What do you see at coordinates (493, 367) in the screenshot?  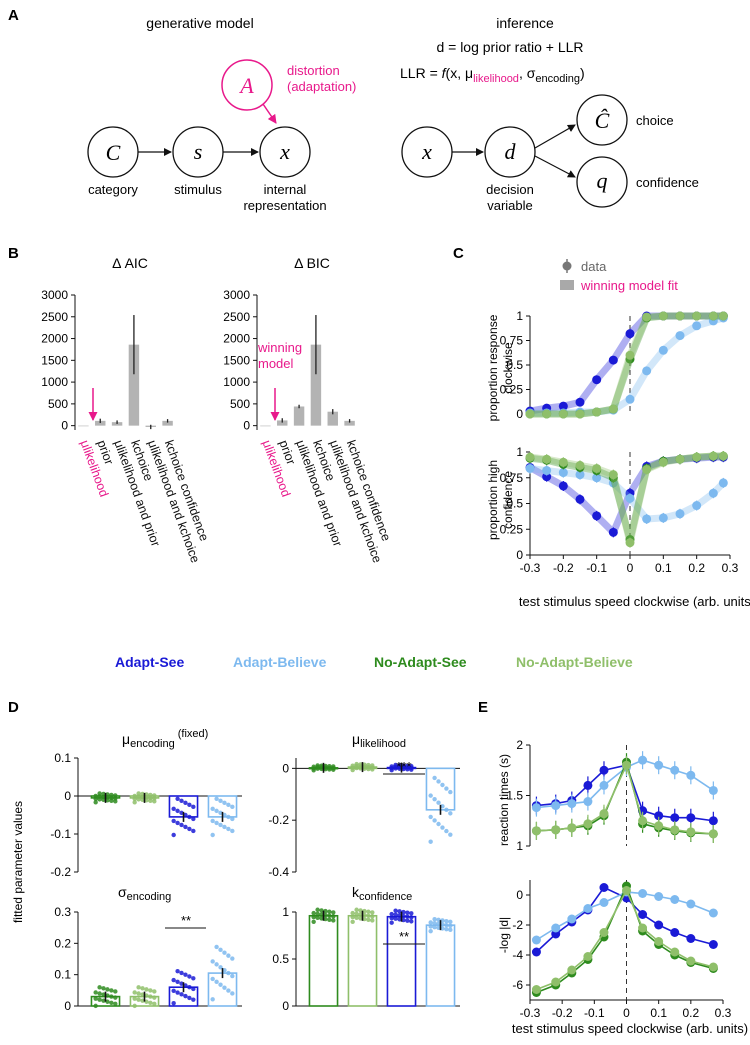 I see `c-top-ylabel-1: proportion response` at bounding box center [493, 367].